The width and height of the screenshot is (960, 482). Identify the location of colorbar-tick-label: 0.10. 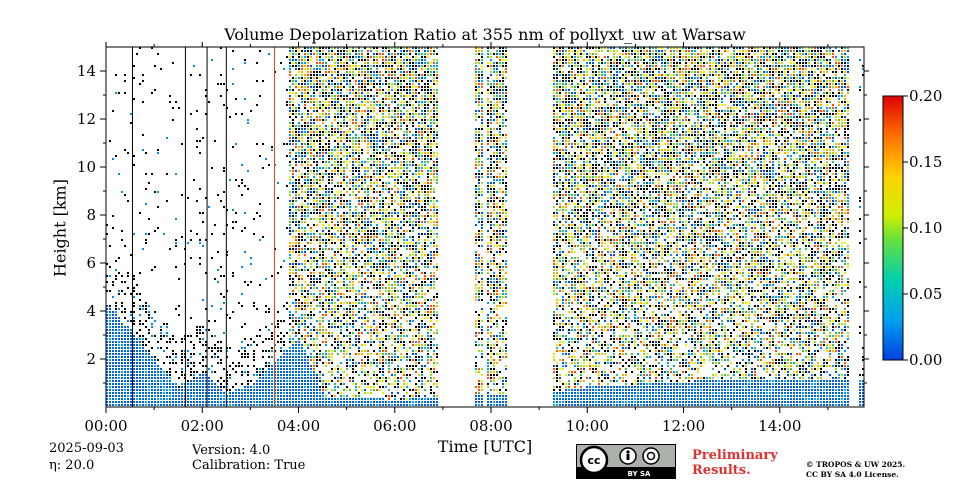
(925, 228).